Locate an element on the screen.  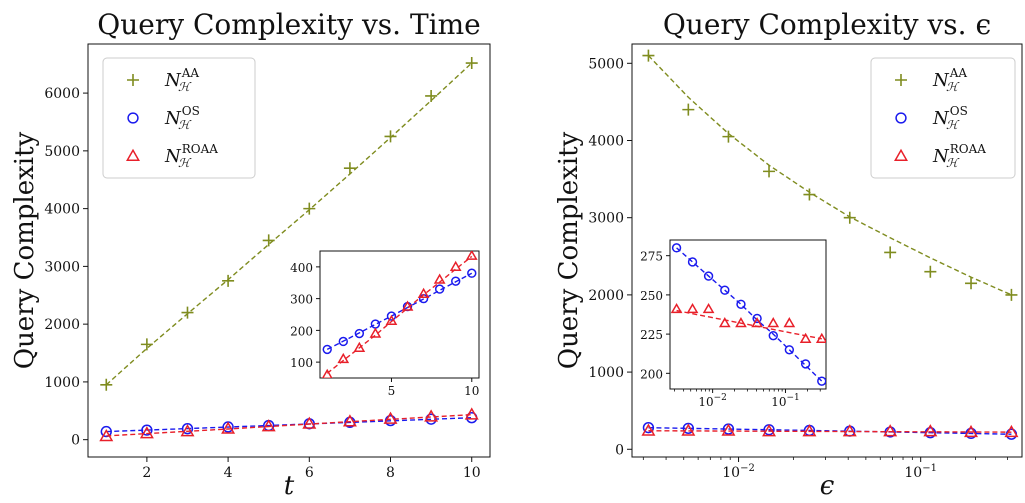
chart1-inset-fit-line-os is located at coordinates (399, 311).